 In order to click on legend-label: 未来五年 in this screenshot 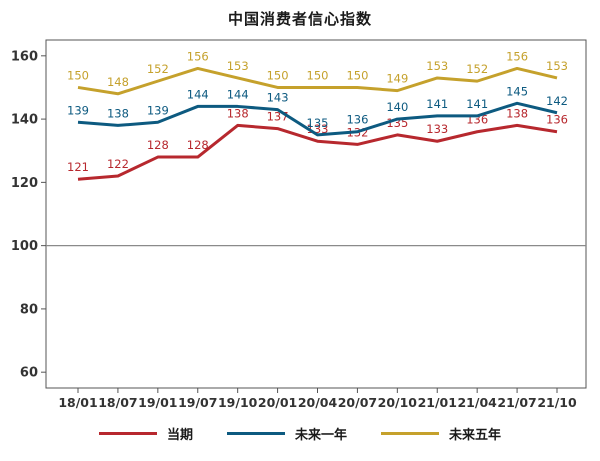, I will do `click(475, 435)`.